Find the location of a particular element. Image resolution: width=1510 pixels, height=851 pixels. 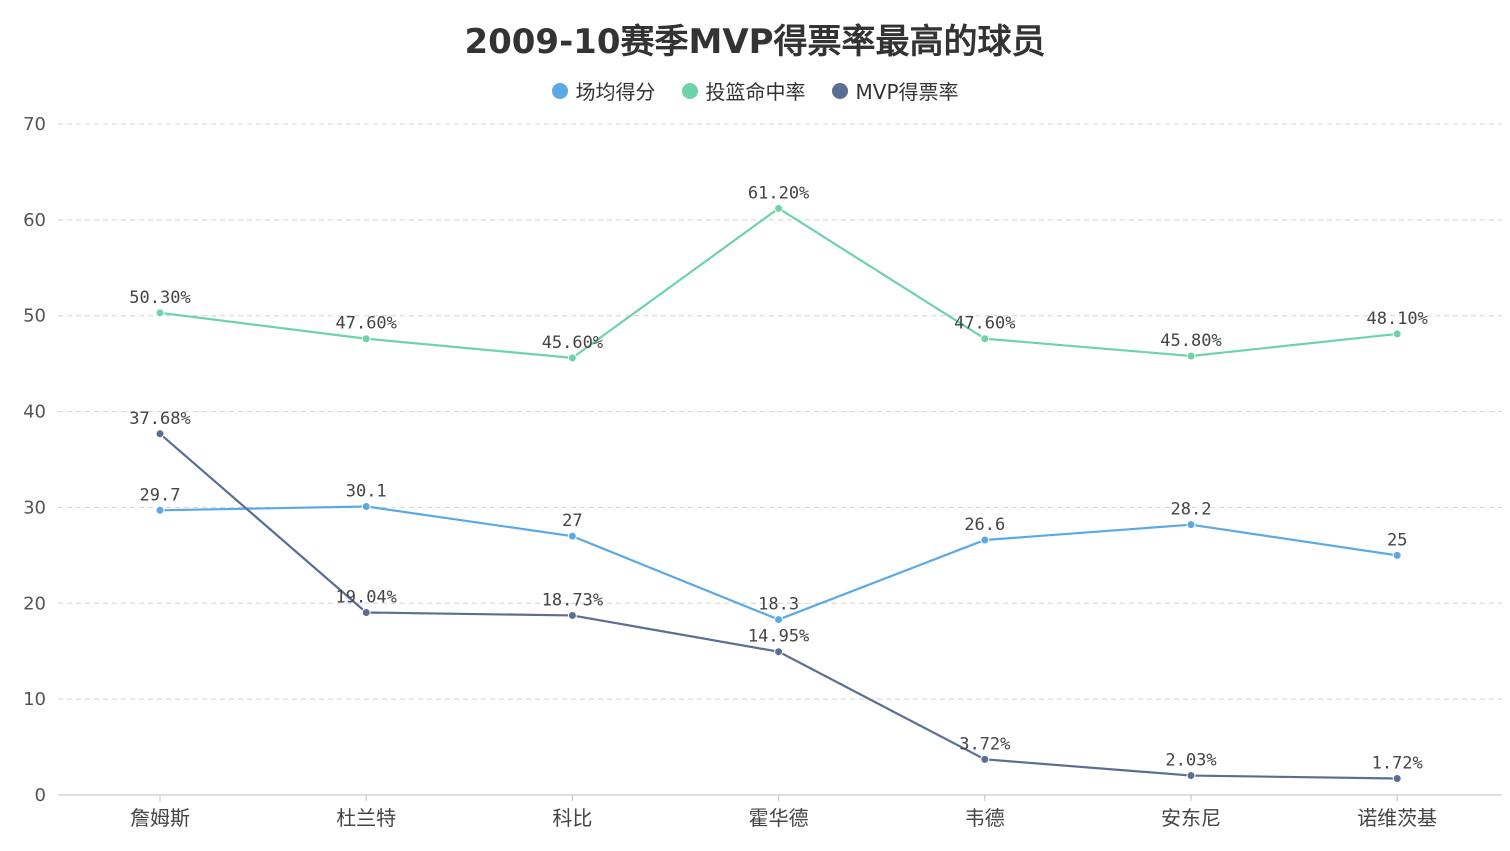

x-tick-label-5: 安东尼 is located at coordinates (1191, 818).